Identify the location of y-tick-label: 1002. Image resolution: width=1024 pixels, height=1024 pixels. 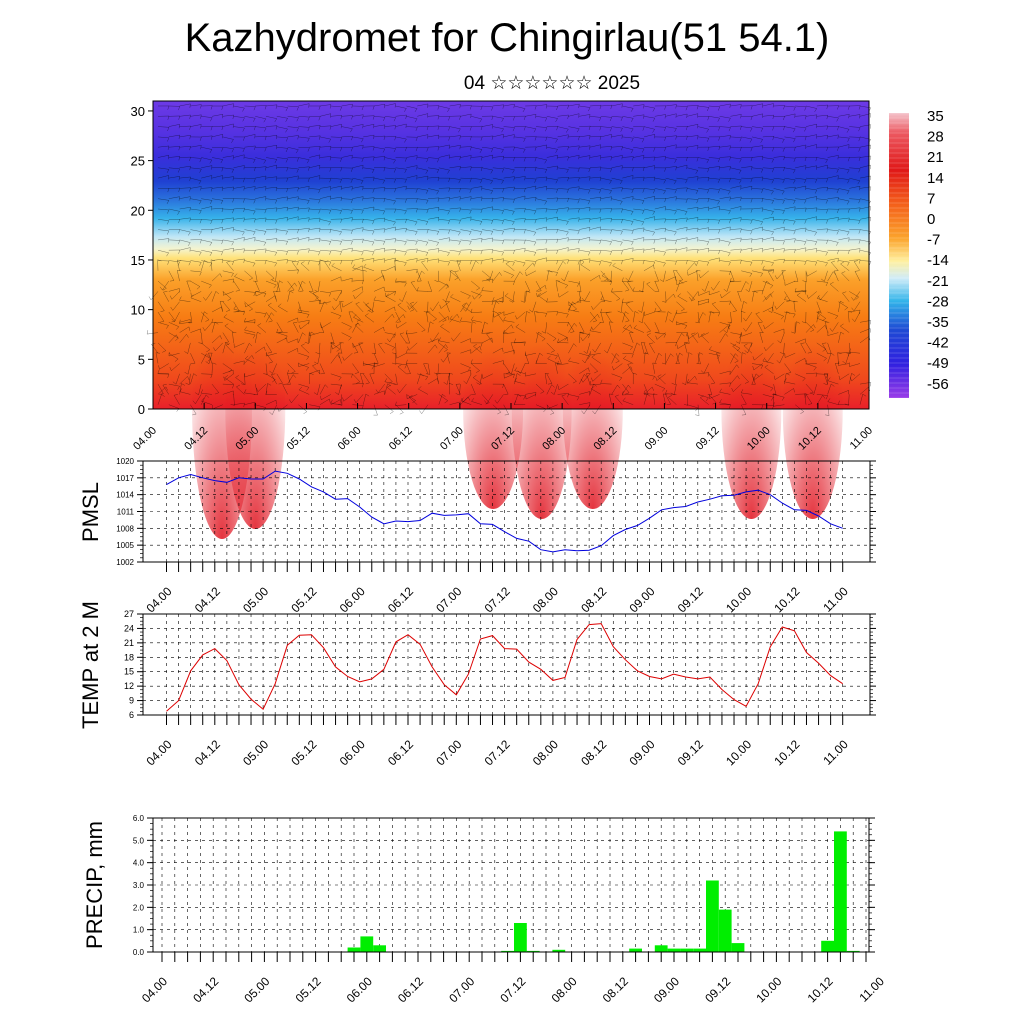
(125, 562).